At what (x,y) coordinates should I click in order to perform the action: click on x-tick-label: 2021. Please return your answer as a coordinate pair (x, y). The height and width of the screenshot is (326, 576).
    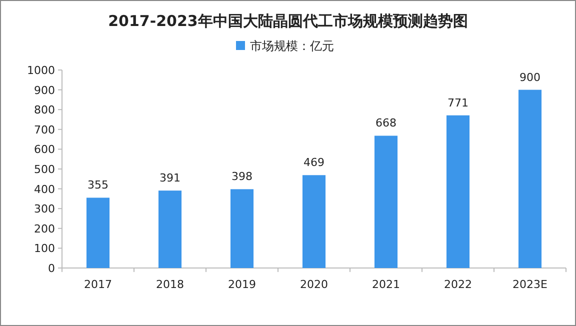
    Looking at the image, I should click on (386, 284).